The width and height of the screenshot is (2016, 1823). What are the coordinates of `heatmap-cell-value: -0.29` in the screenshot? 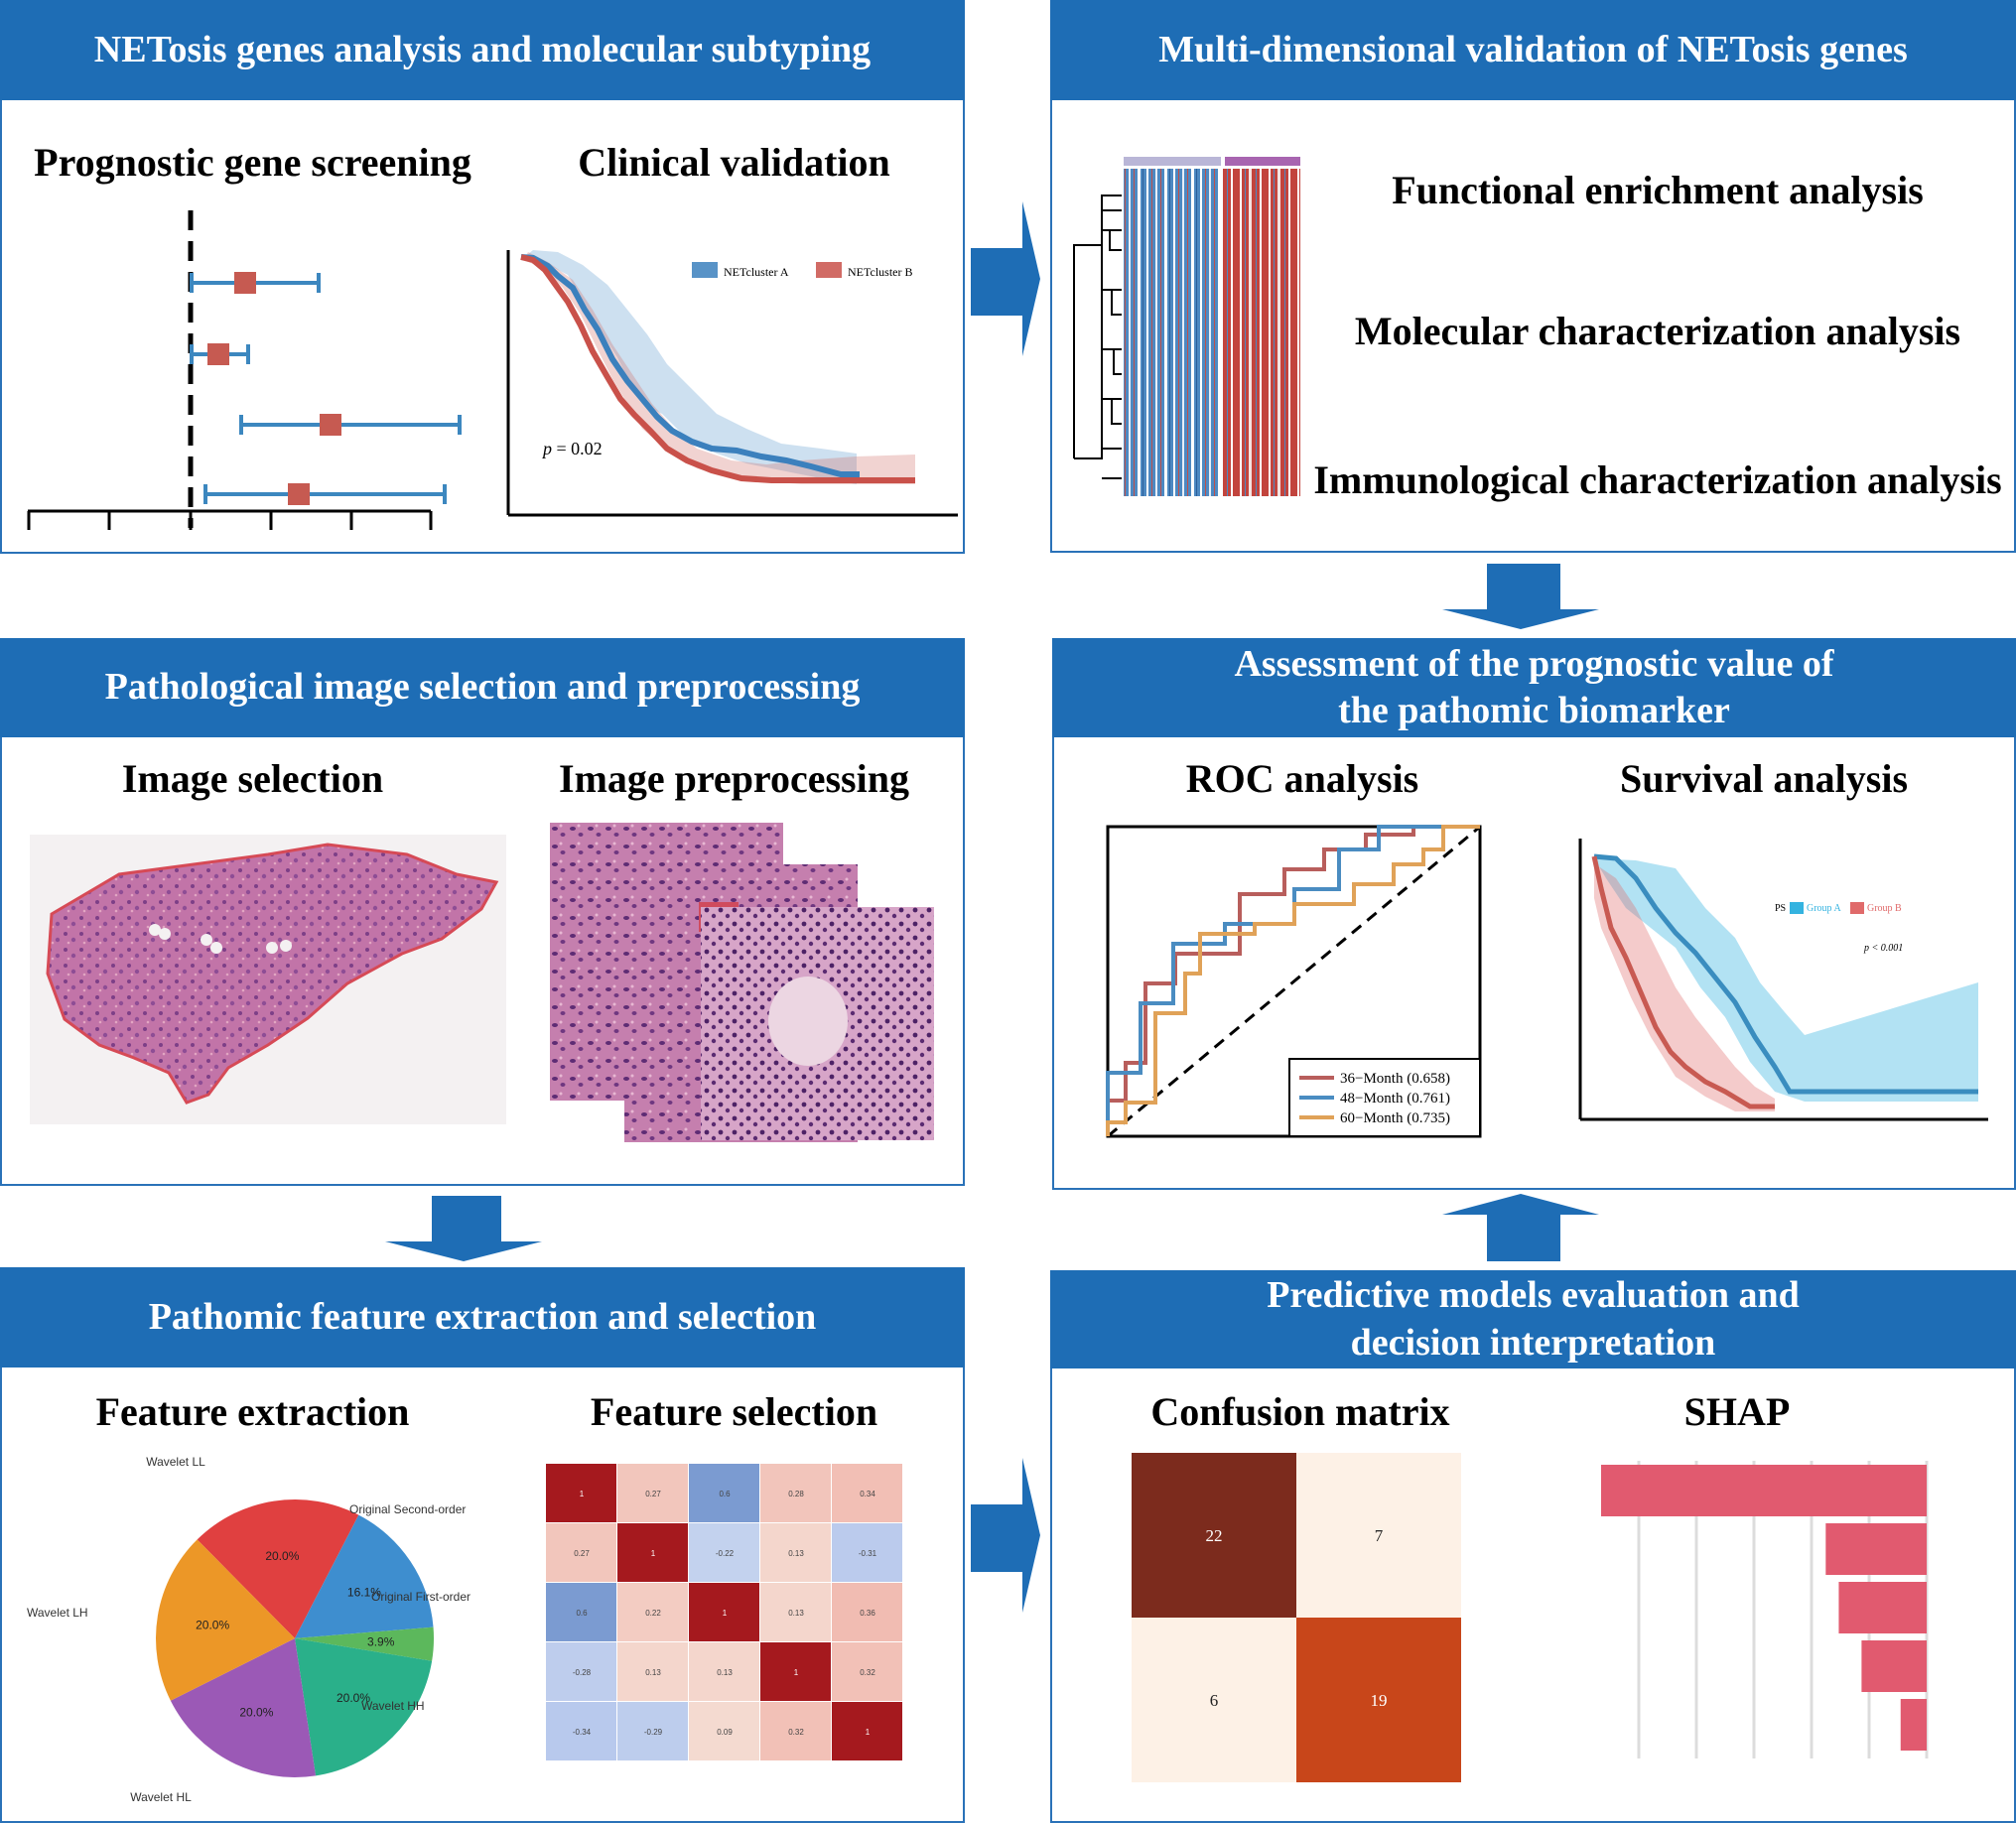 It's located at (654, 1732).